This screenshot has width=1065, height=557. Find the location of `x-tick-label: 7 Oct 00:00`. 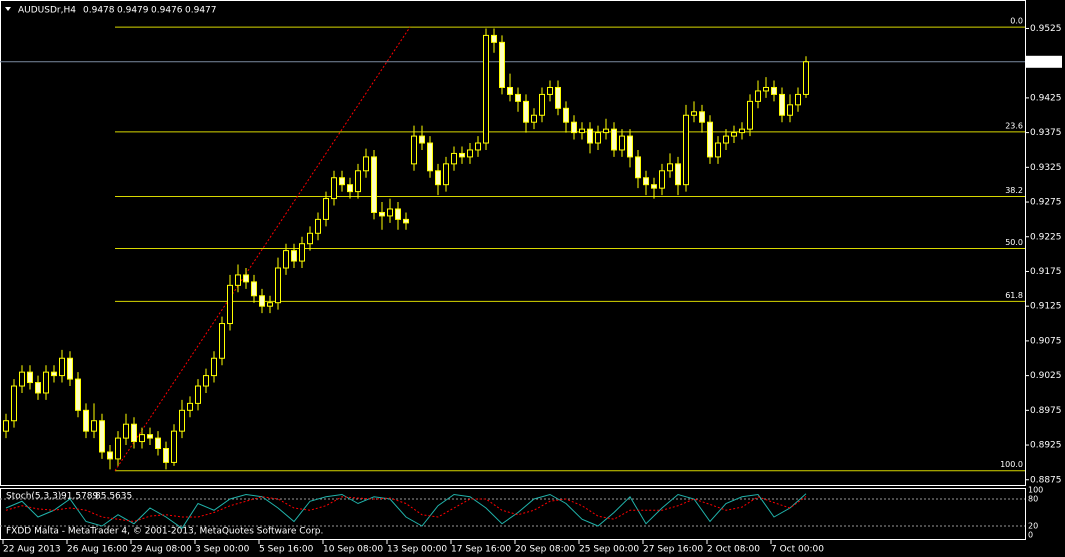

x-tick-label: 7 Oct 00:00 is located at coordinates (797, 550).